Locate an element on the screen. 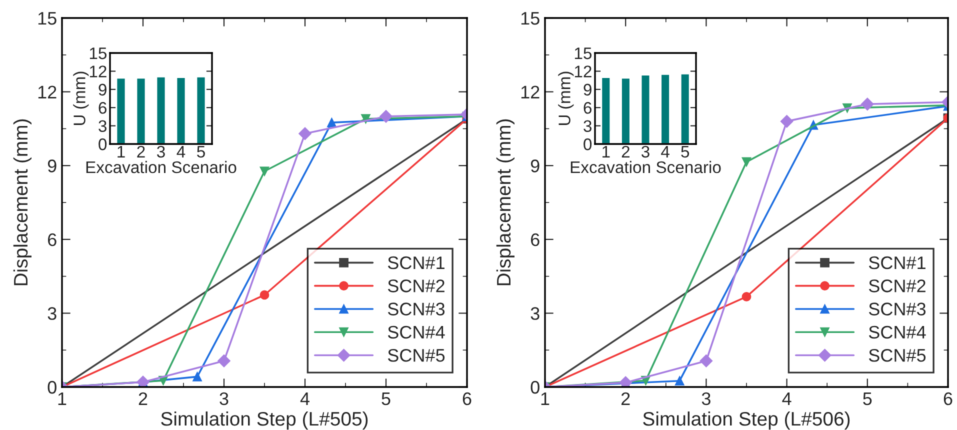 The width and height of the screenshot is (957, 430). x-axis-title: Simulation Step (L#505) is located at coordinates (264, 420).